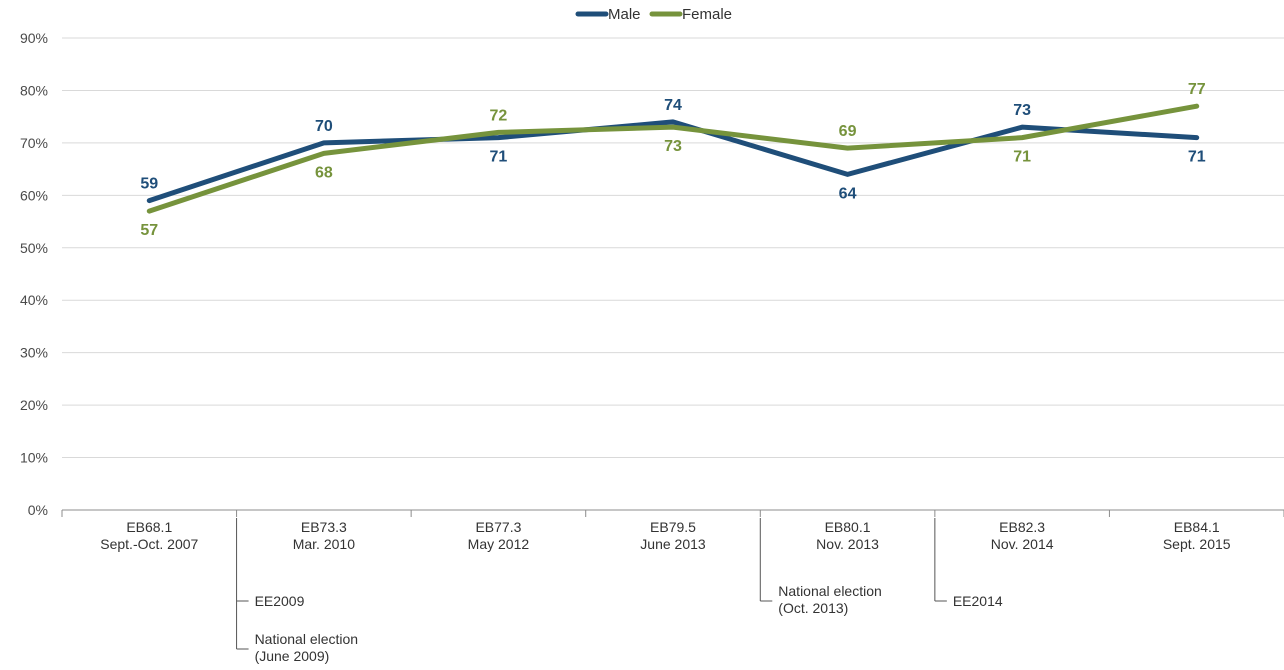 Image resolution: width=1284 pixels, height=670 pixels. I want to click on data-label-female: 68, so click(324, 172).